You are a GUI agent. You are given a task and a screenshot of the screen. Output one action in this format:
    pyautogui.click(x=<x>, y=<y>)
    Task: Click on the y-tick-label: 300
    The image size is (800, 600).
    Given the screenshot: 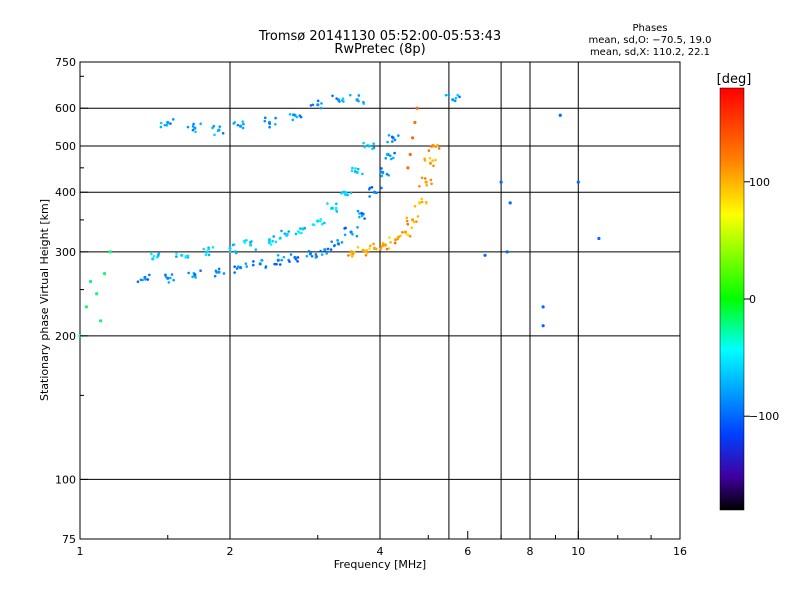 What is the action you would take?
    pyautogui.click(x=65, y=252)
    